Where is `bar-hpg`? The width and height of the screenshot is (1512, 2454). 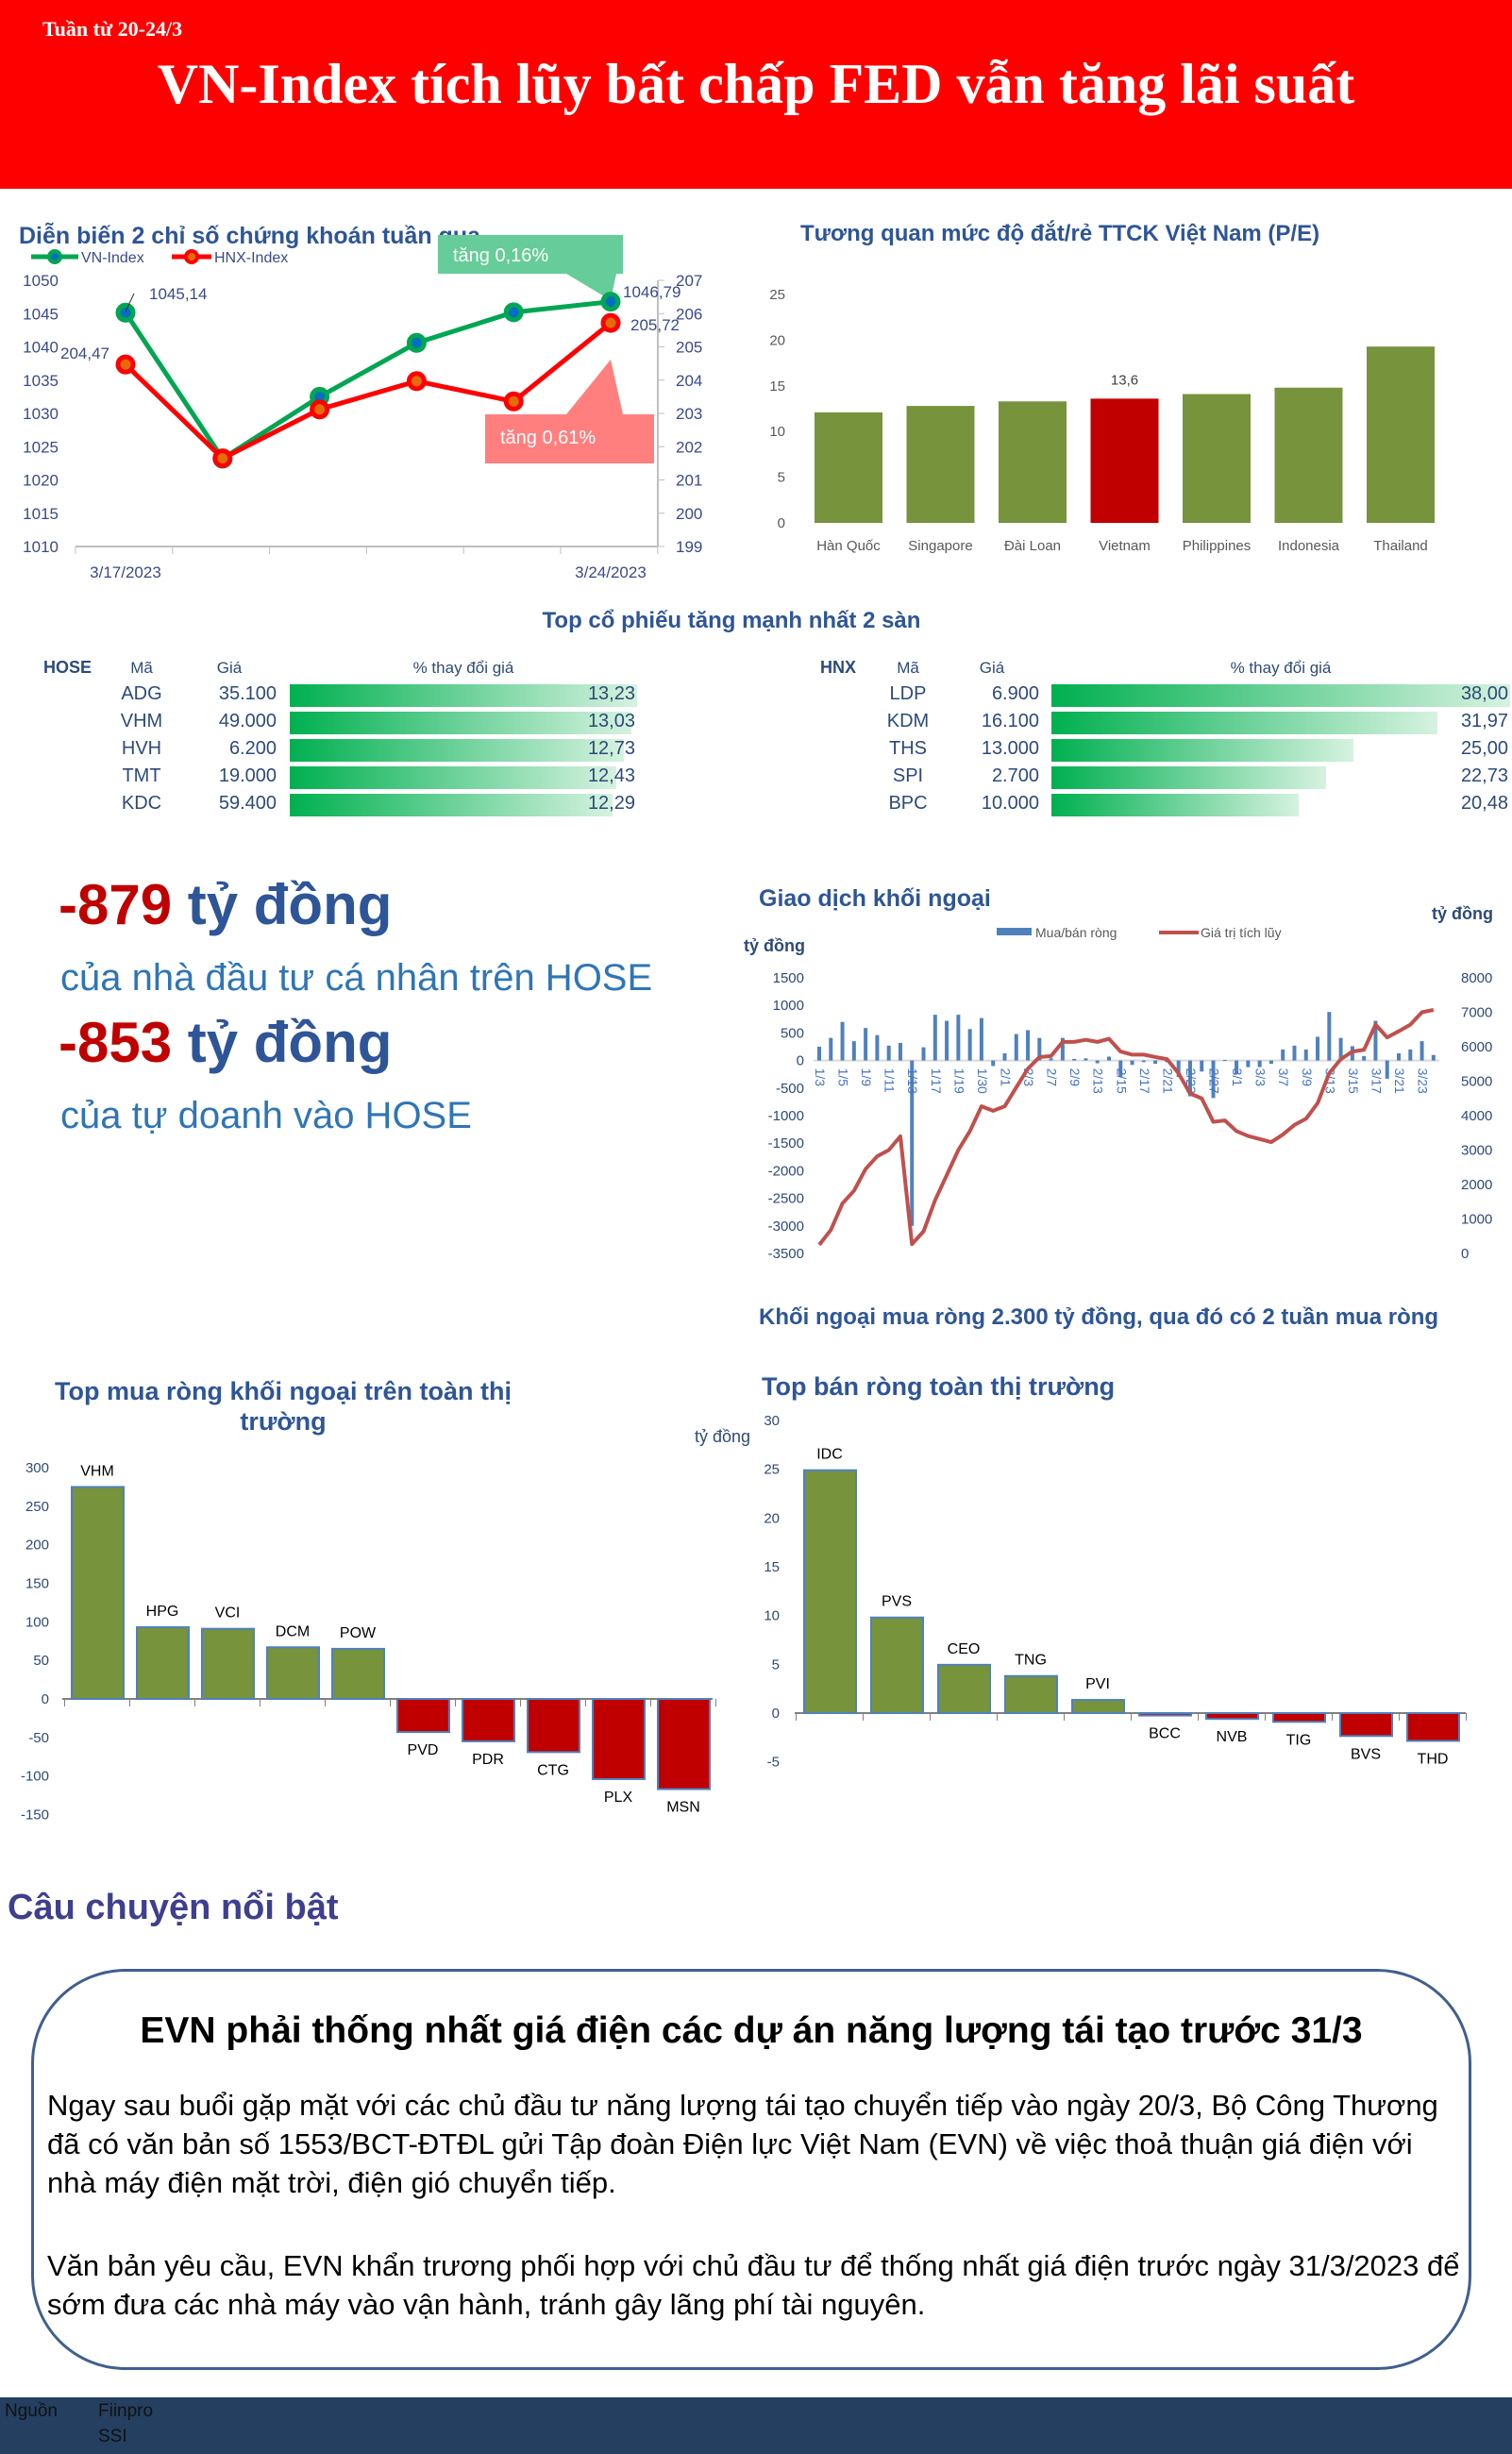
bar-hpg is located at coordinates (163, 1663).